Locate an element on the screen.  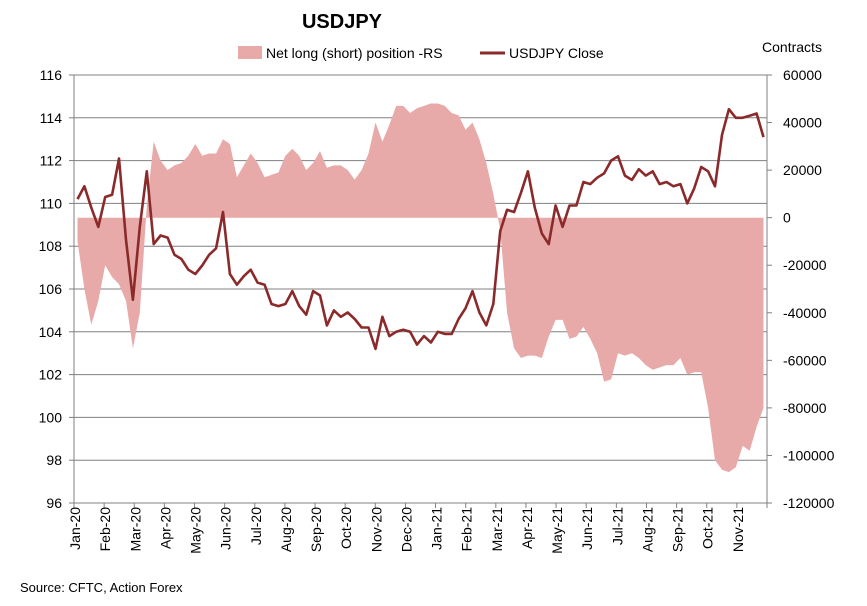
x-tick-label: Jan-20 is located at coordinates (75, 528).